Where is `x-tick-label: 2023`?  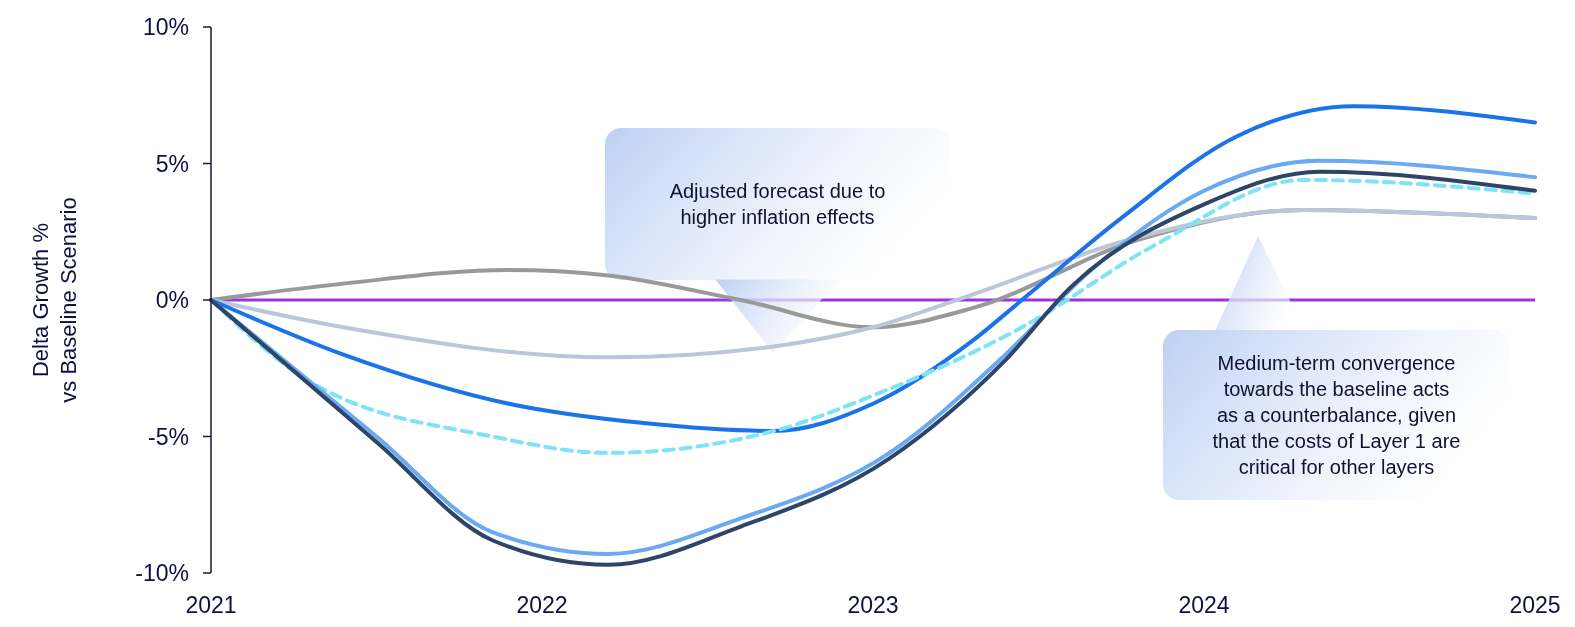 x-tick-label: 2023 is located at coordinates (873, 605).